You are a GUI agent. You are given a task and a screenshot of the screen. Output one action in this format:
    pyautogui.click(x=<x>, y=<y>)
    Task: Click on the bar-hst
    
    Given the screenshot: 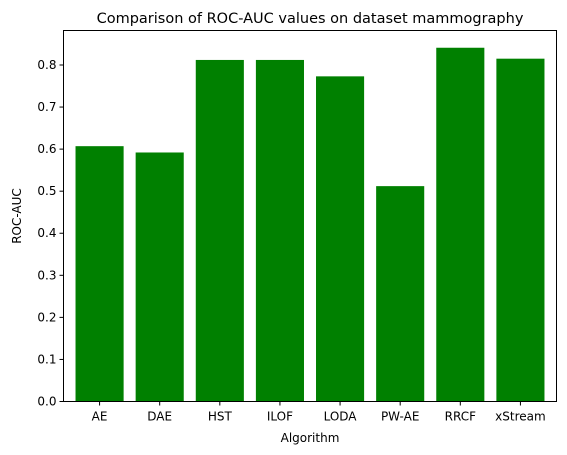 What is the action you would take?
    pyautogui.click(x=219, y=230)
    